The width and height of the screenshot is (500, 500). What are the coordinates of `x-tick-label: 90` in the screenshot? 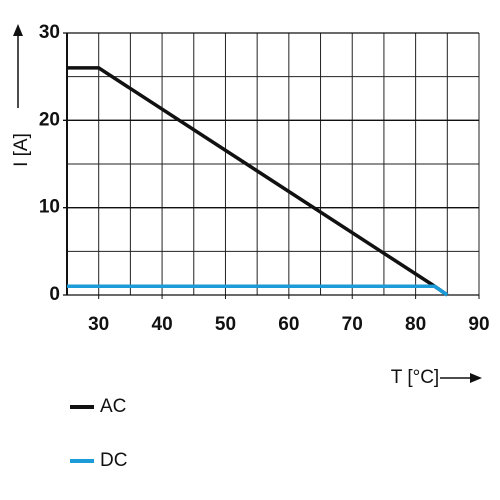 It's located at (478, 324).